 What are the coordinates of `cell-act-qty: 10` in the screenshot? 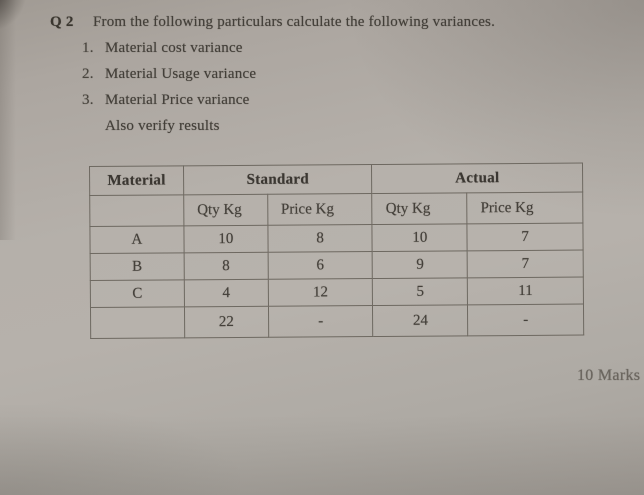 It's located at (420, 237).